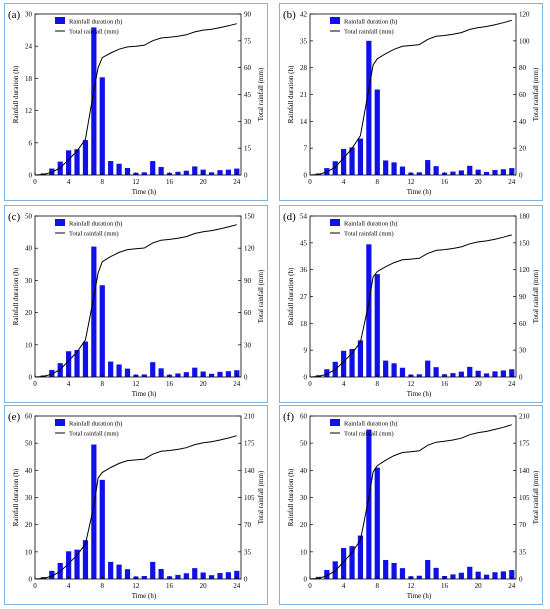 The height and width of the screenshot is (609, 550). What do you see at coordinates (14, 217) in the screenshot?
I see `panel-label: (c)` at bounding box center [14, 217].